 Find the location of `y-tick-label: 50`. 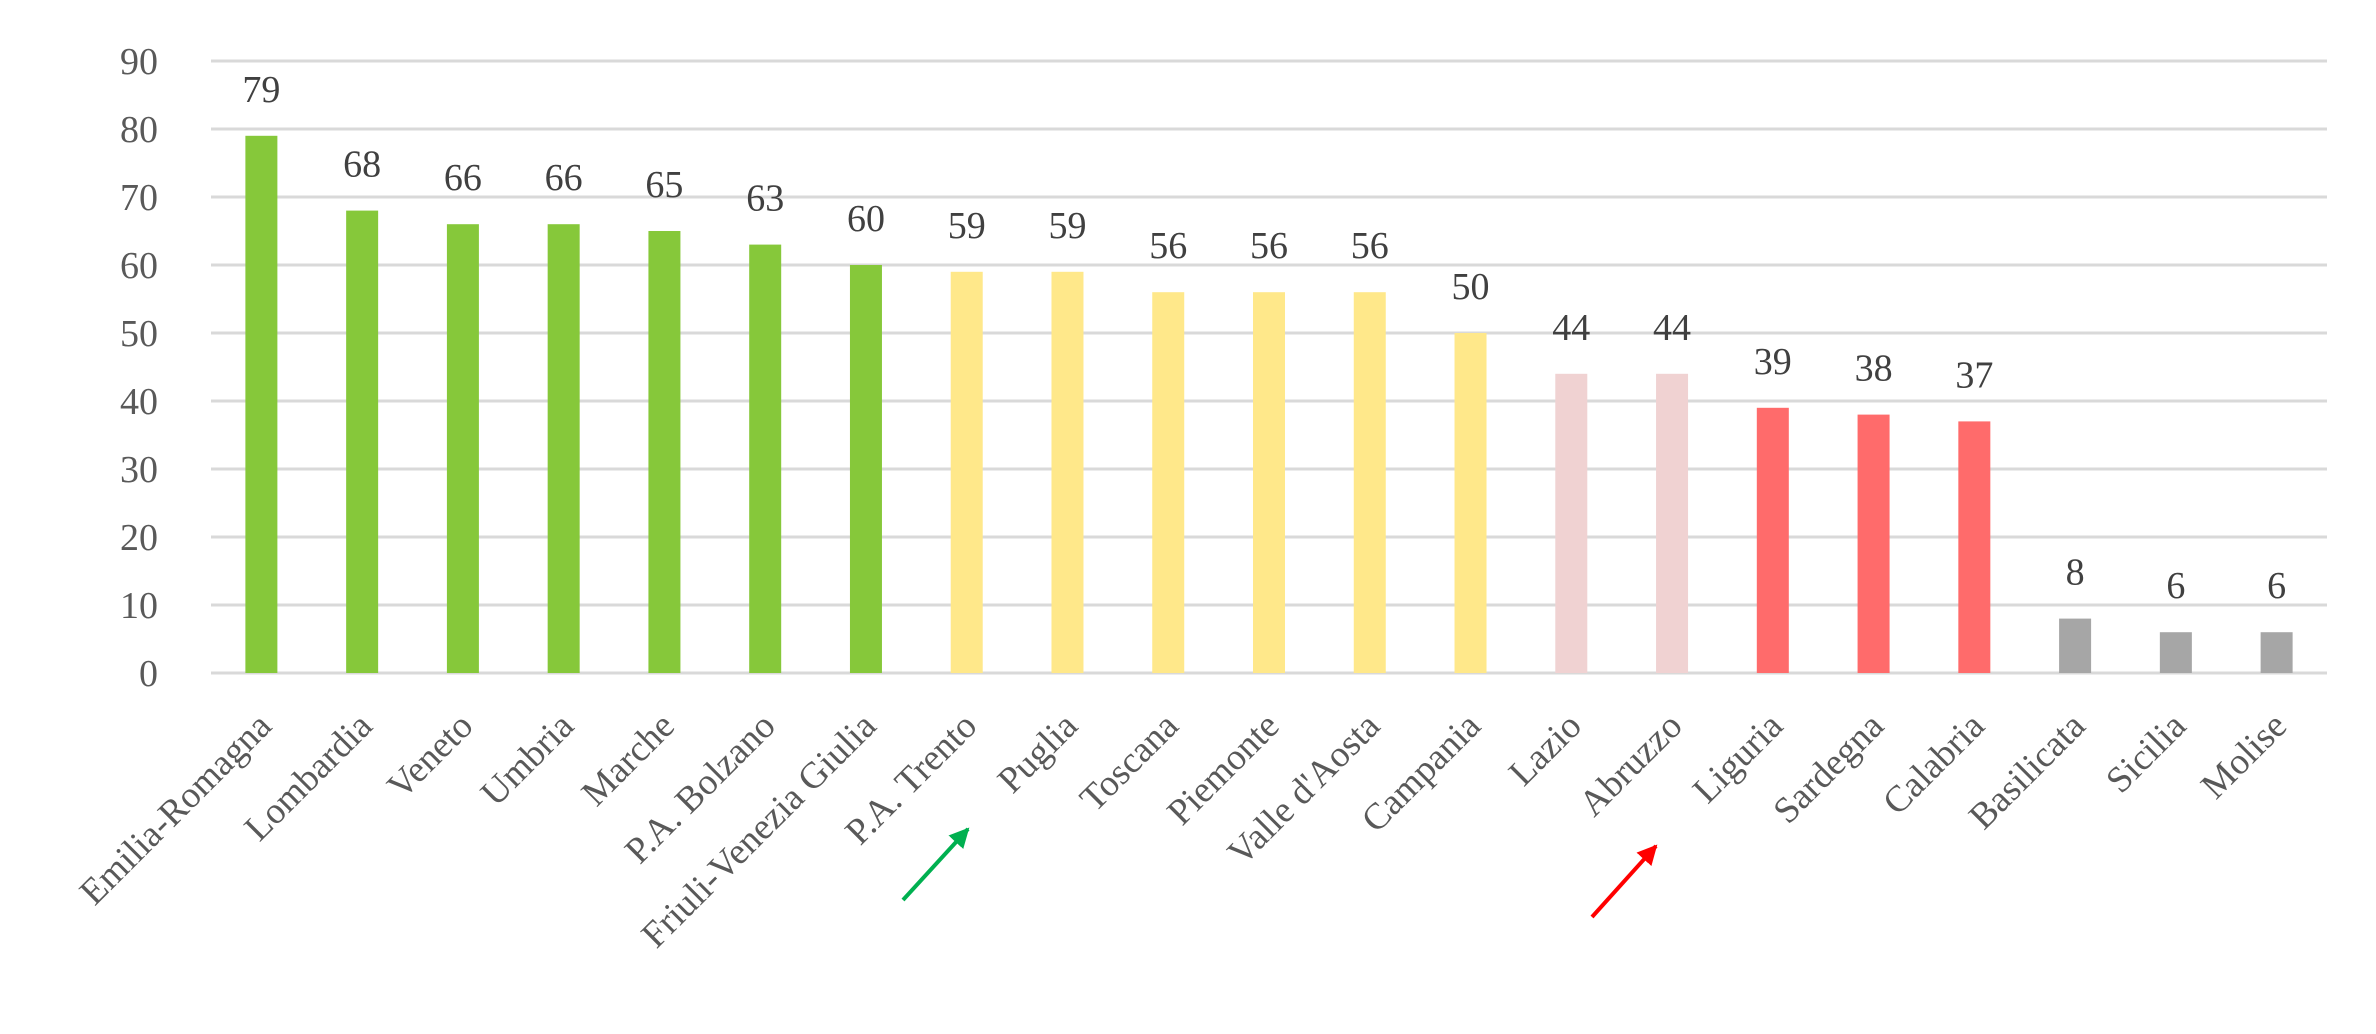

y-tick-label: 50 is located at coordinates (139, 334).